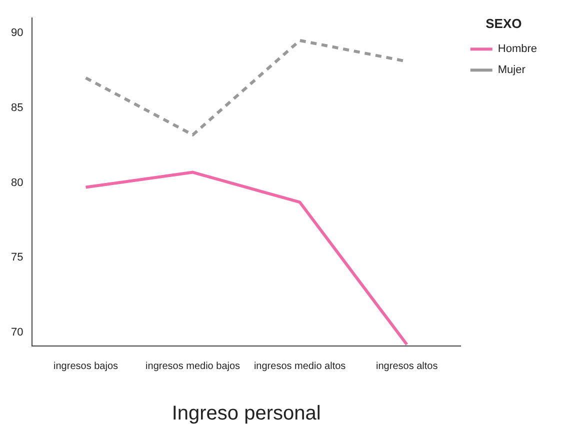 This screenshot has height=438, width=565. Describe the element at coordinates (17, 182) in the screenshot. I see `y-tick-label: 80` at that location.